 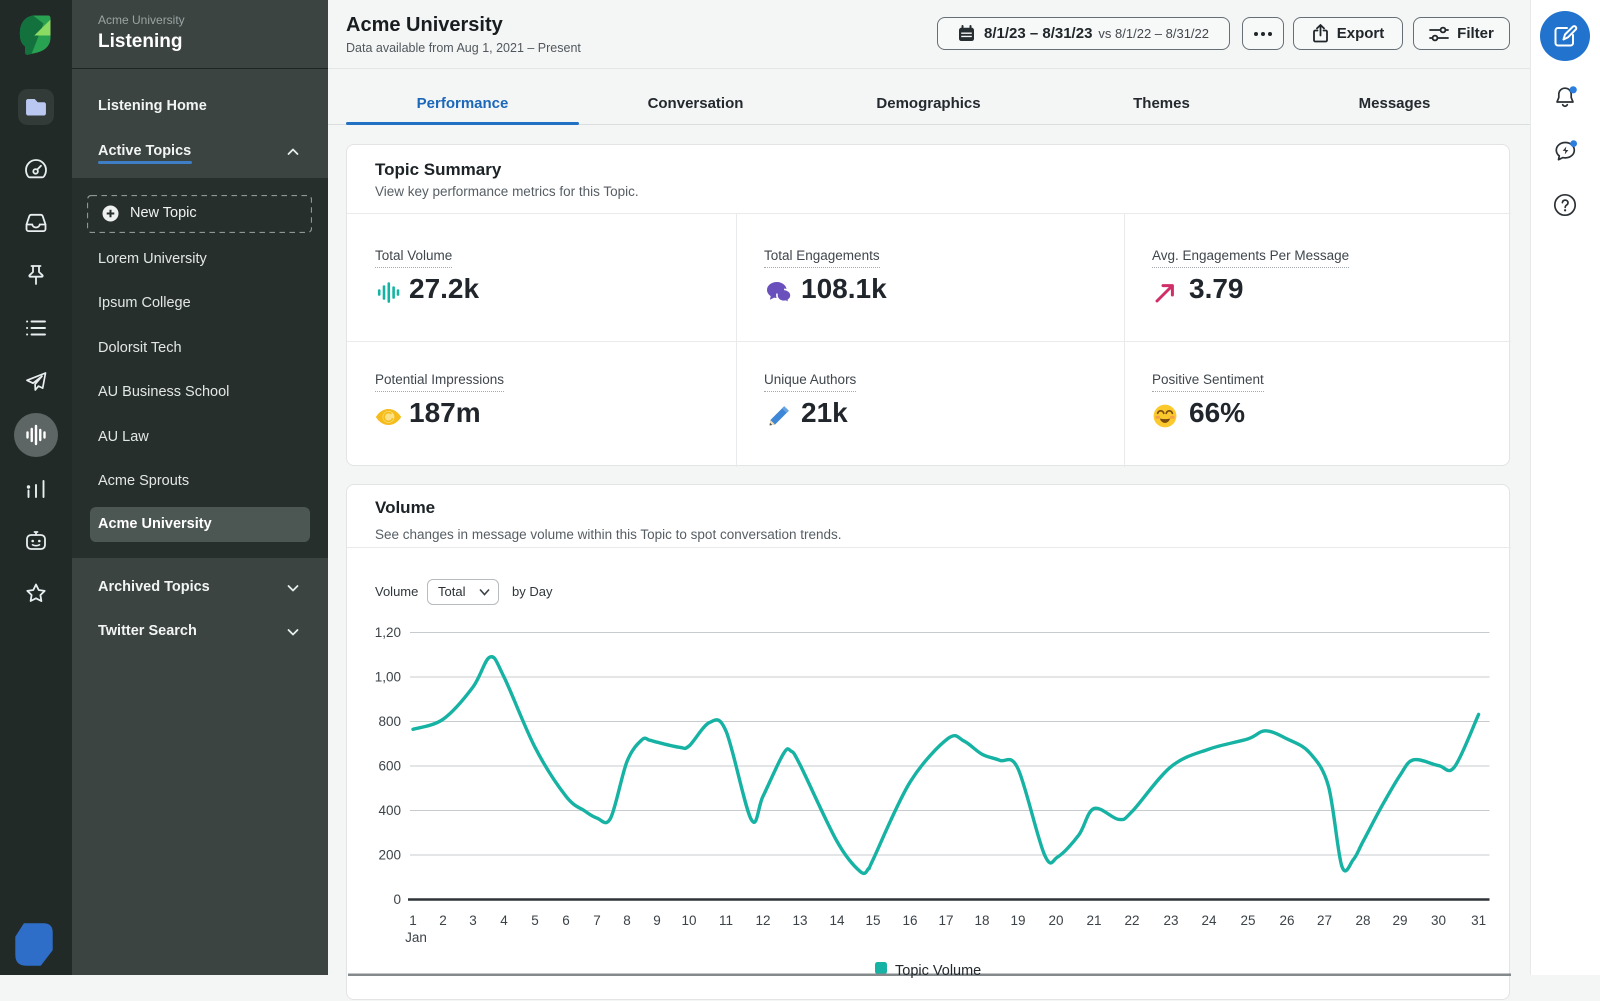 What do you see at coordinates (1438, 920) in the screenshot?
I see `svg-text: 30` at bounding box center [1438, 920].